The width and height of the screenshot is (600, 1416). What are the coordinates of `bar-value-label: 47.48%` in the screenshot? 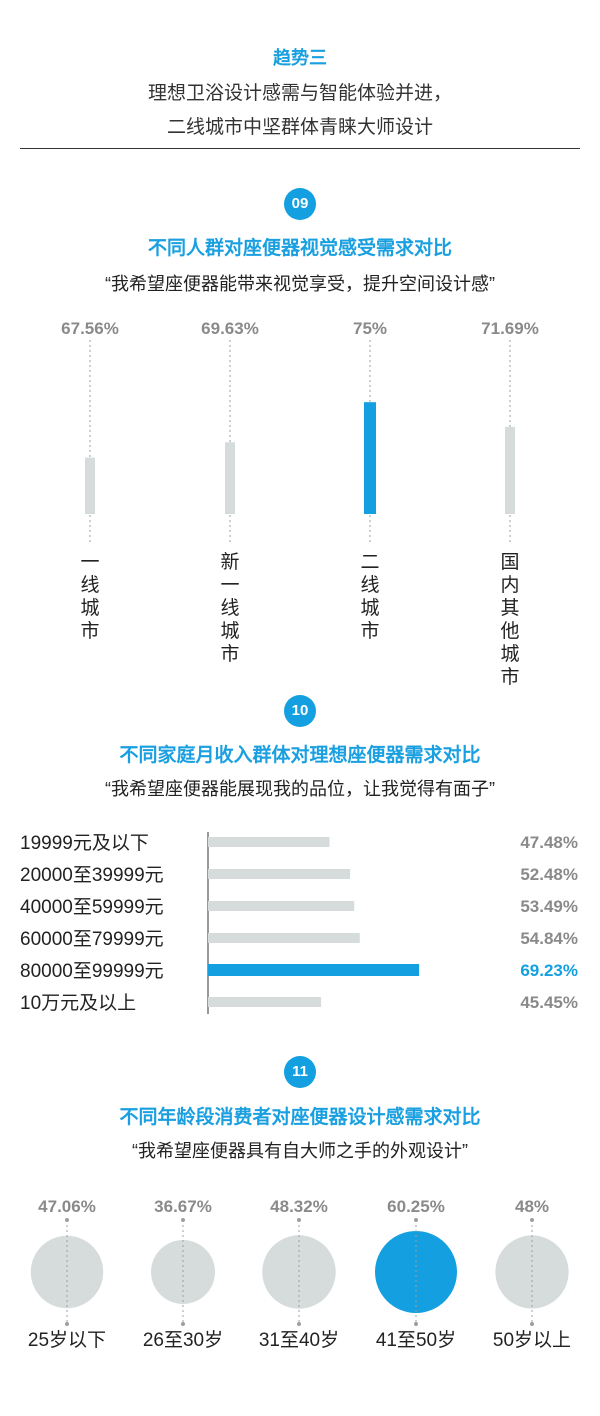 It's located at (549, 842).